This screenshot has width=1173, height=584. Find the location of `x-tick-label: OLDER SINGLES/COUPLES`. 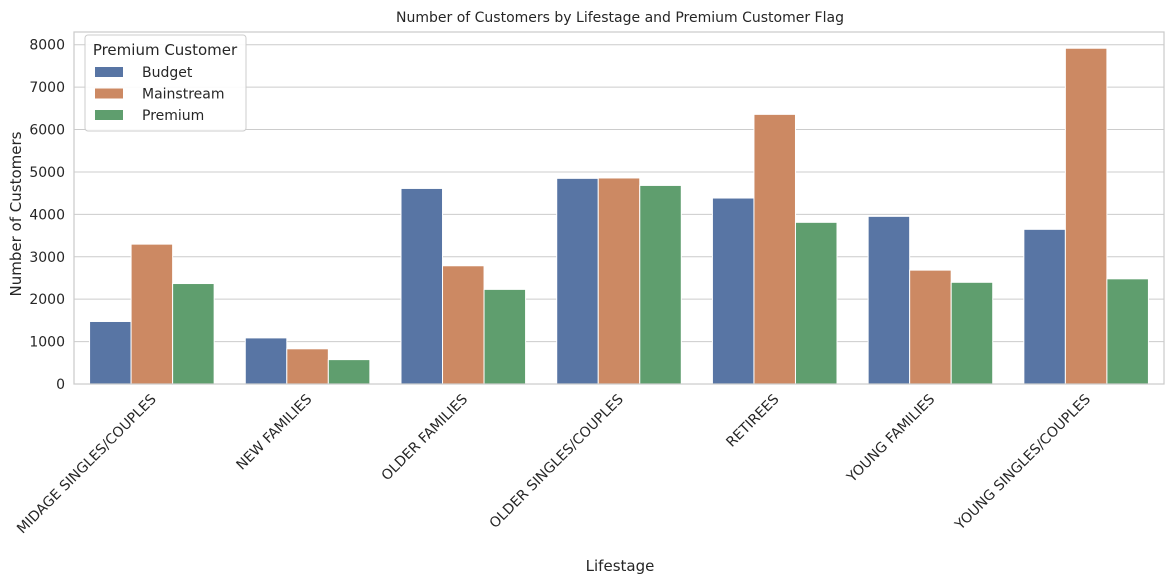

x-tick-label: OLDER SINGLES/COUPLES is located at coordinates (557, 461).